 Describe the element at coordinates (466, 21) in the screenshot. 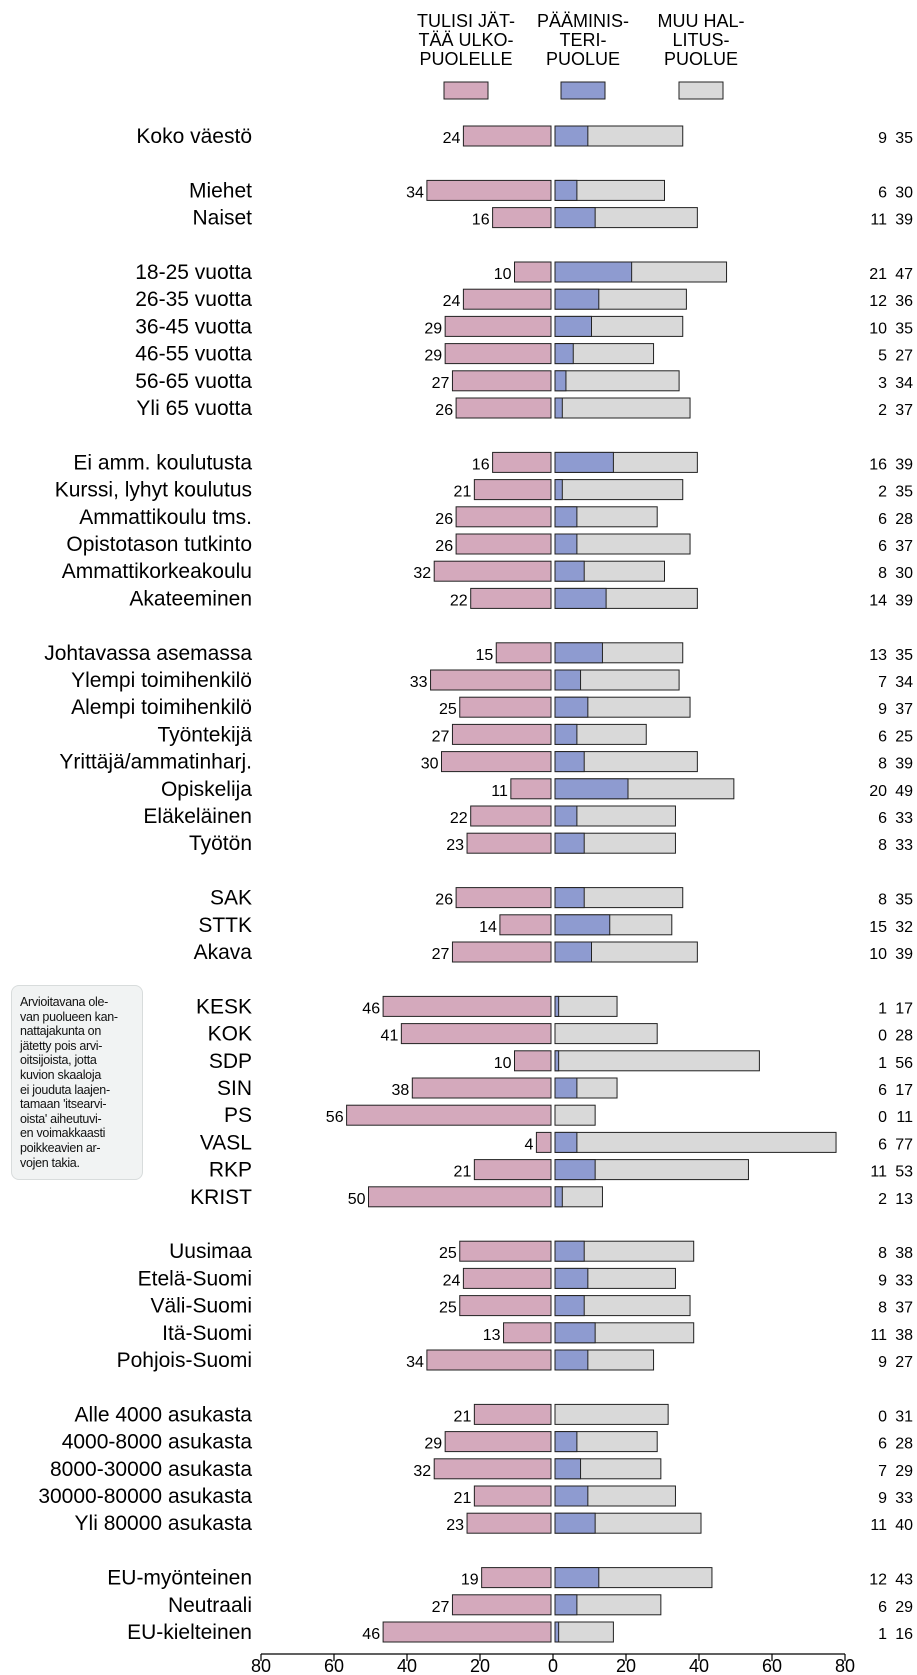

I see `legend-jattaa-ulkopuolelle-label: TULISI JÄT-` at that location.